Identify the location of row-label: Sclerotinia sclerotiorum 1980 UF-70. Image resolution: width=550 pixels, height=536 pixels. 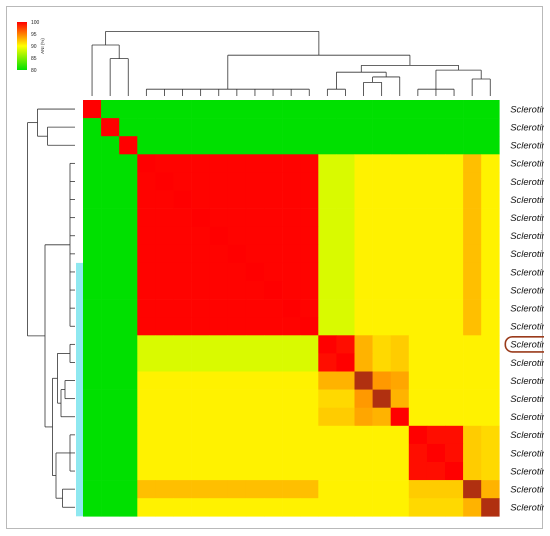
(527, 181).